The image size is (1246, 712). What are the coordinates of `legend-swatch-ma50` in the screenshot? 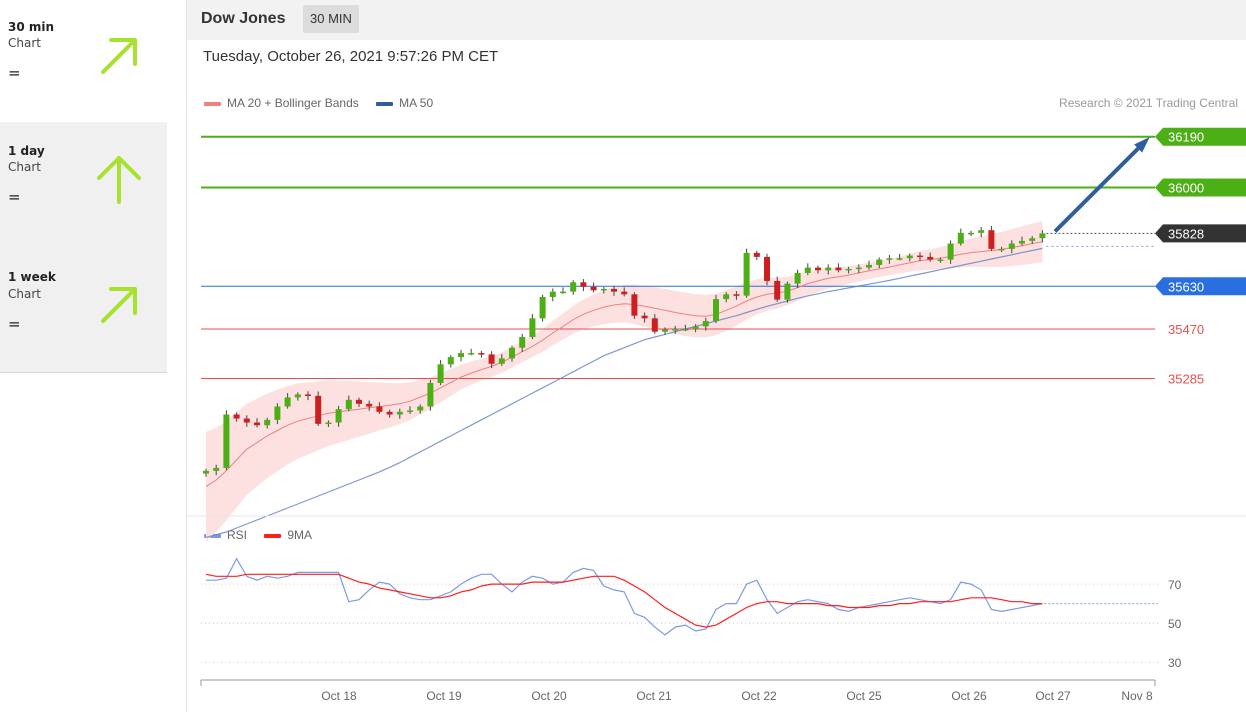 It's located at (385, 103).